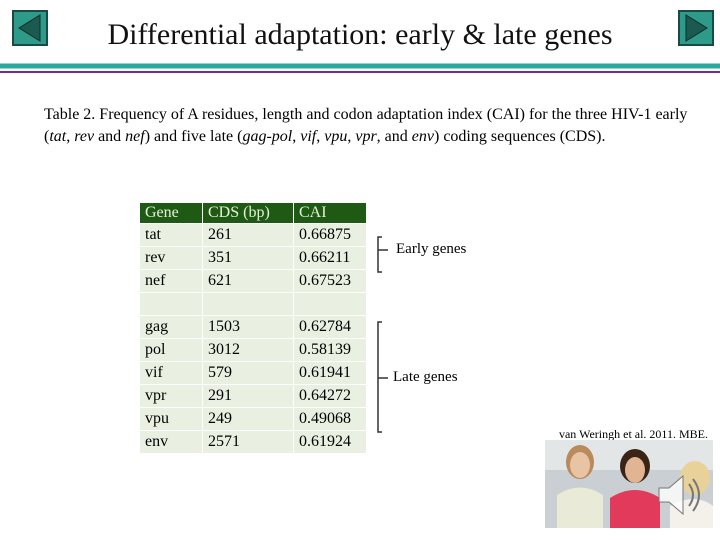  What do you see at coordinates (330, 350) in the screenshot?
I see `table-cell: 0.58139` at bounding box center [330, 350].